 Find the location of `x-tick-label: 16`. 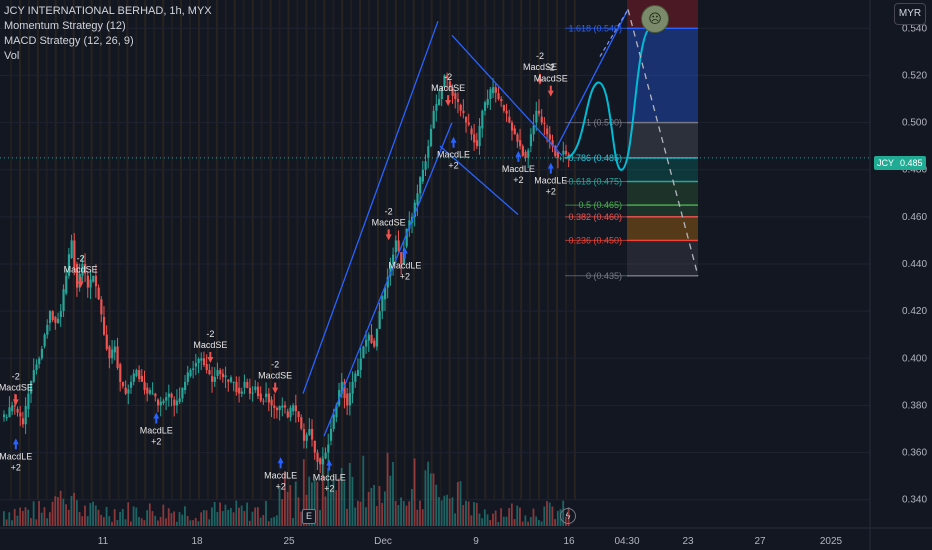

x-tick-label: 16 is located at coordinates (569, 541).